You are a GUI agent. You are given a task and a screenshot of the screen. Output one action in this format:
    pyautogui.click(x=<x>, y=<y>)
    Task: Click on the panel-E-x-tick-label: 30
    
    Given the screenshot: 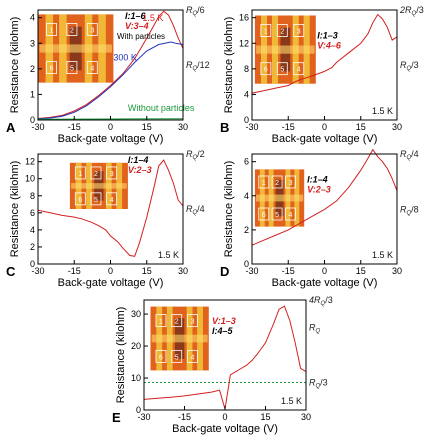 What is the action you would take?
    pyautogui.click(x=306, y=417)
    